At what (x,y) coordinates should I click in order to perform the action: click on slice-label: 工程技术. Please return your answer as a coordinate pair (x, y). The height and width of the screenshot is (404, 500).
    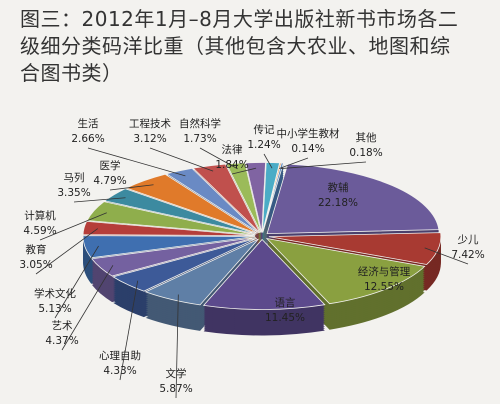
    Looking at the image, I should click on (150, 123).